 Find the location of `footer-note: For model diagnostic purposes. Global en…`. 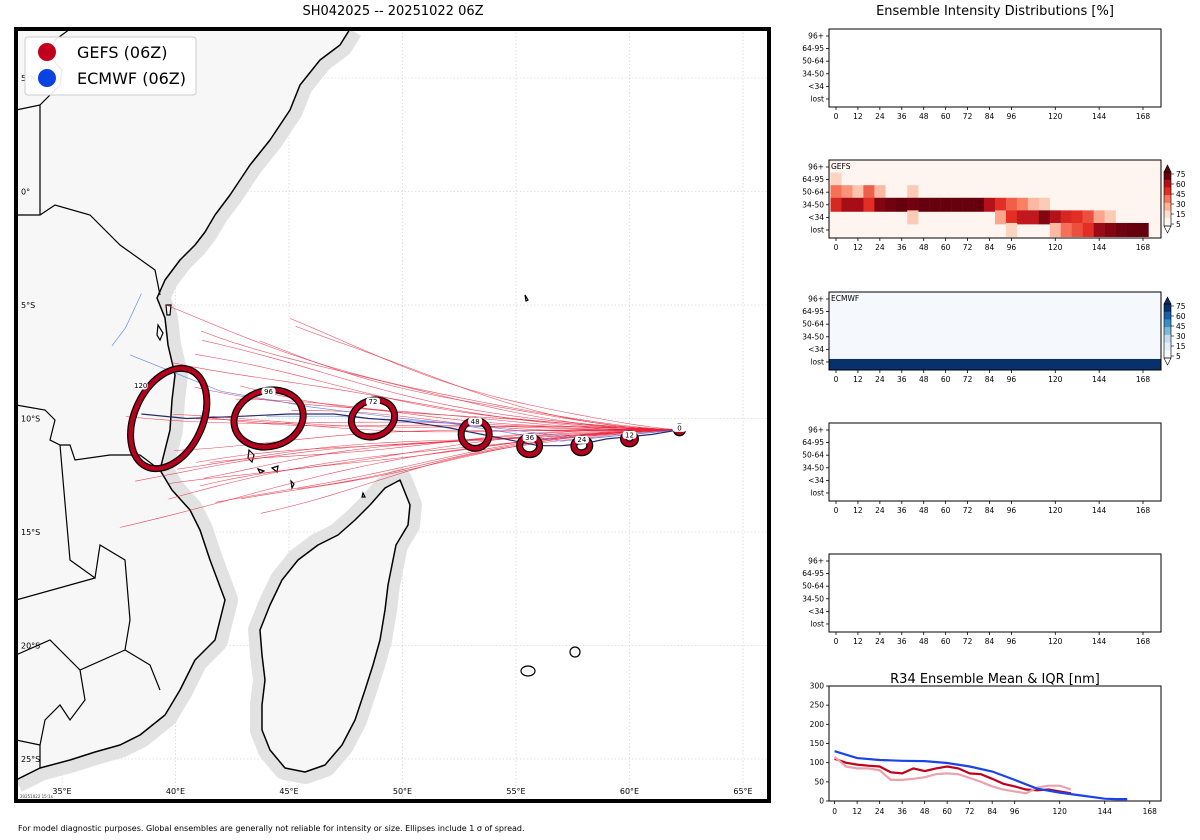

footer-note: For model diagnostic purposes. Global en… is located at coordinates (271, 828).